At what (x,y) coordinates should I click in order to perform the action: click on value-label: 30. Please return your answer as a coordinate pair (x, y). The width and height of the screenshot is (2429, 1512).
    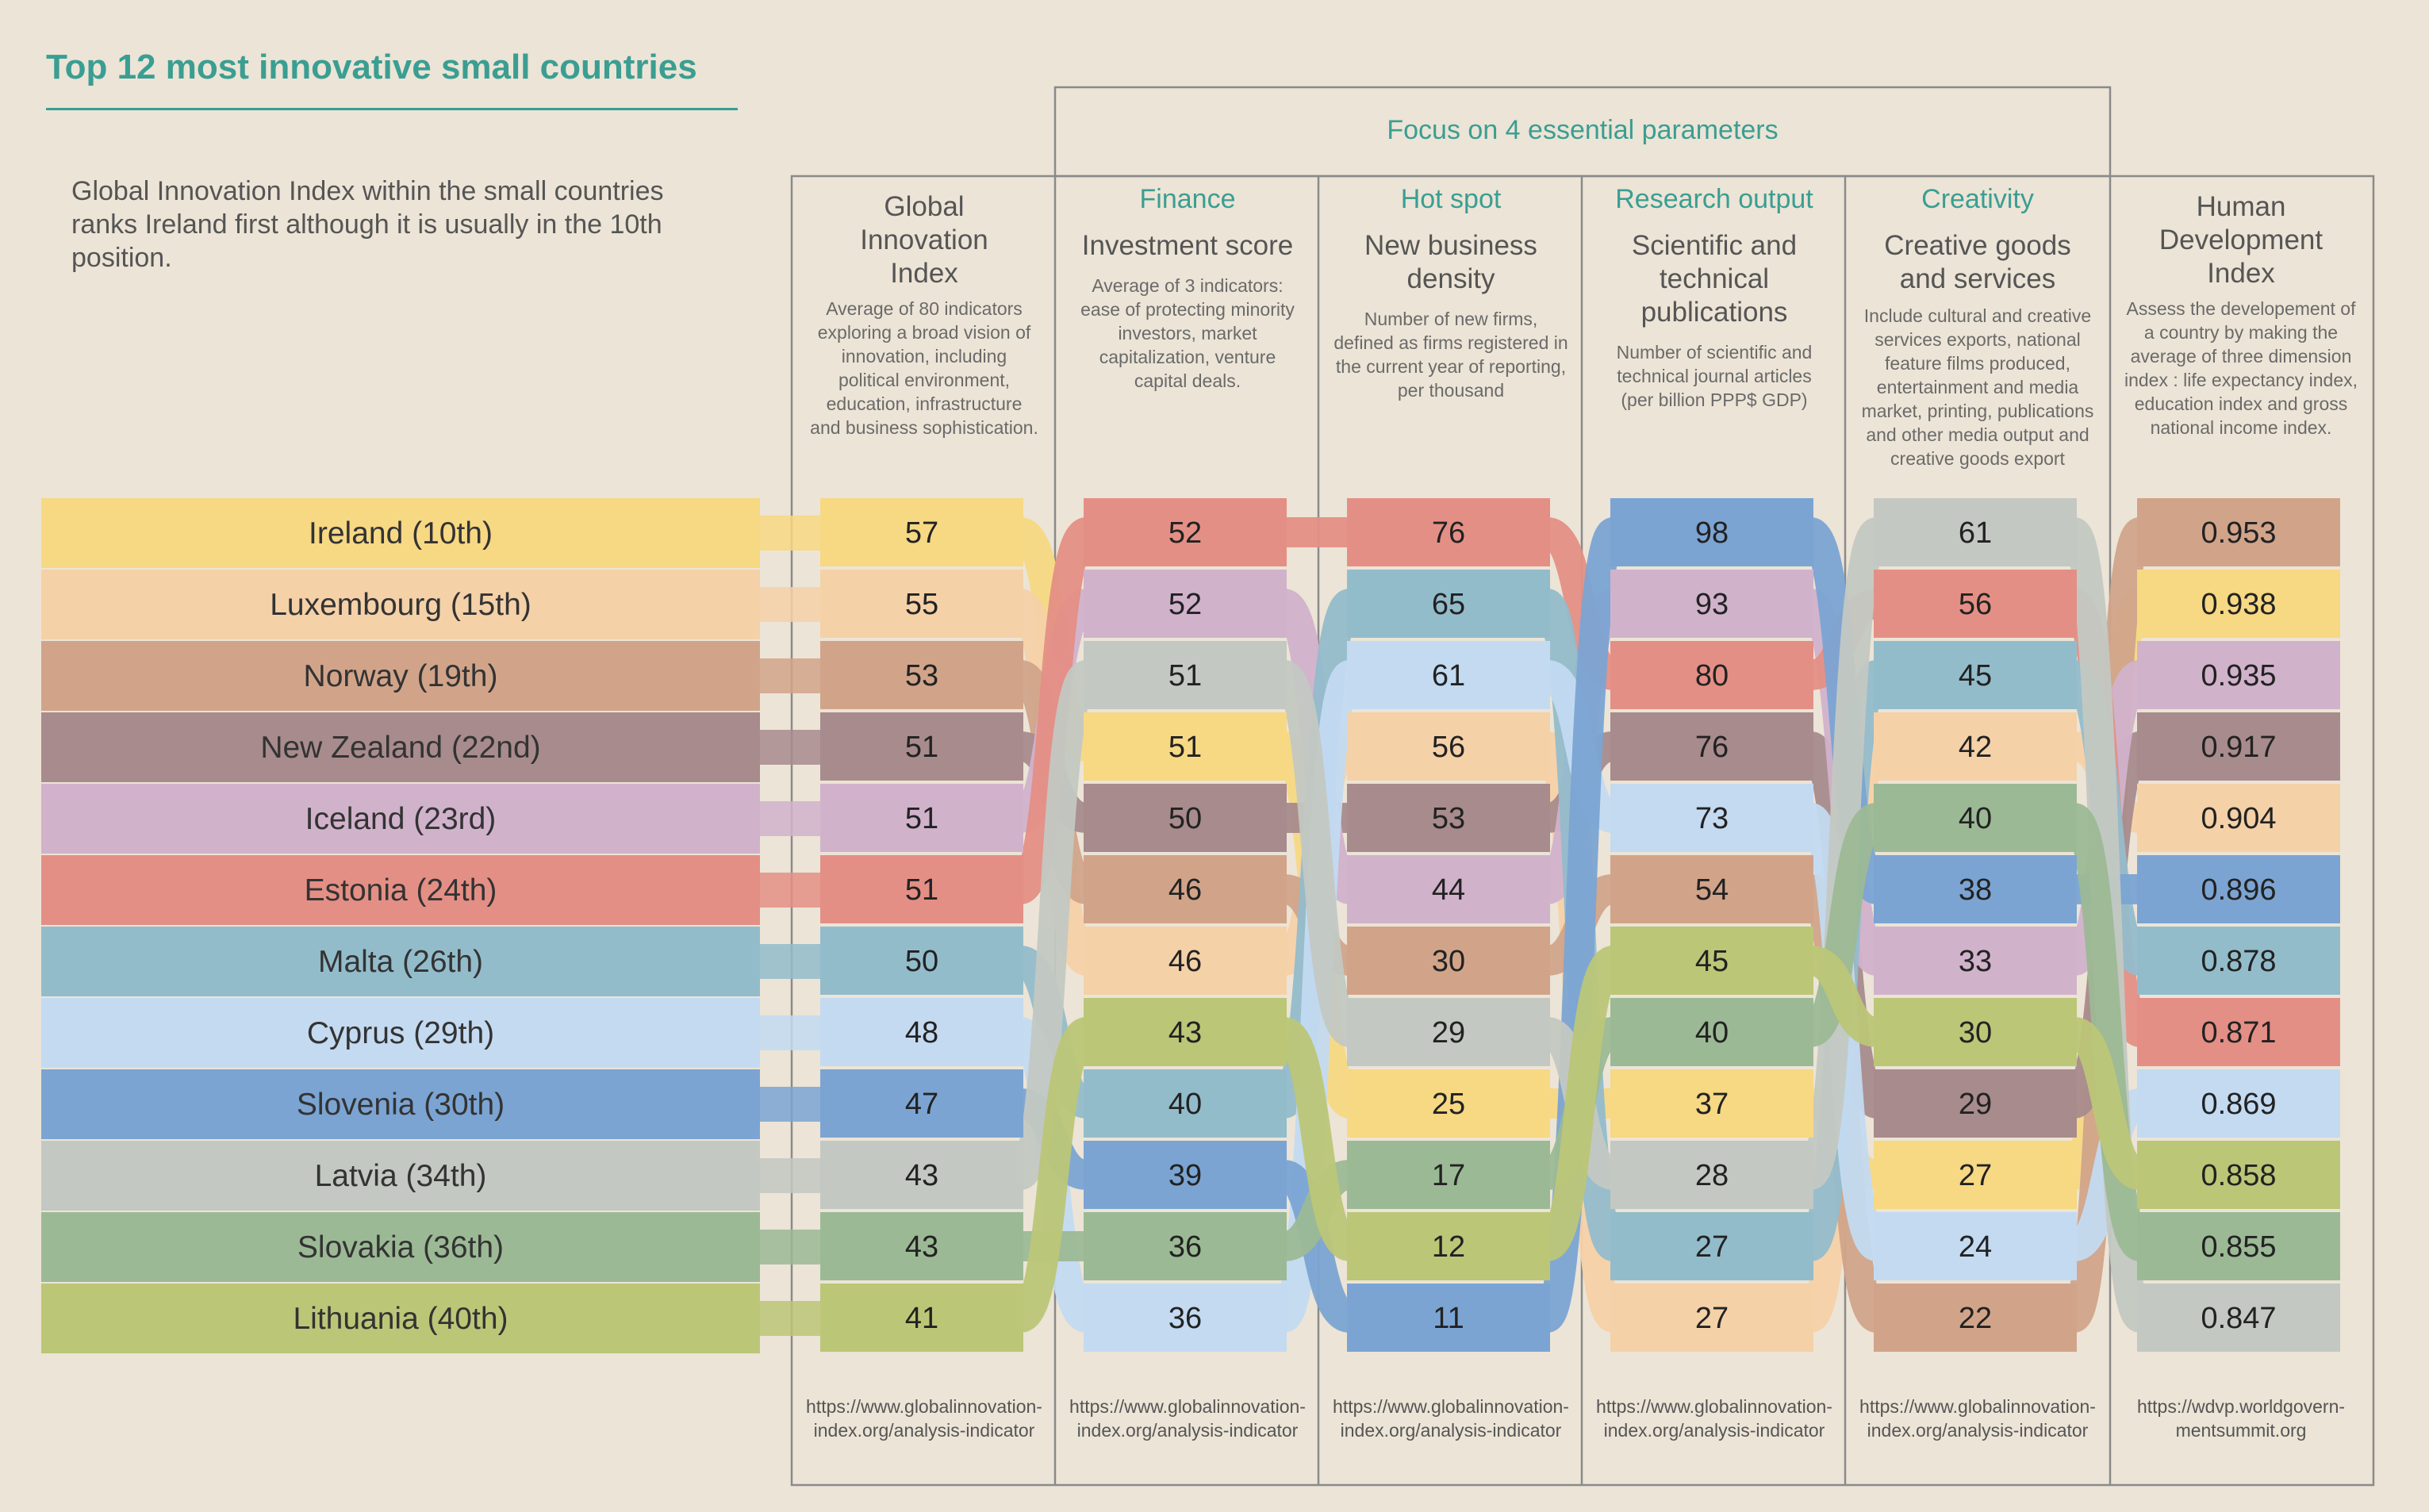
    Looking at the image, I should click on (1448, 962).